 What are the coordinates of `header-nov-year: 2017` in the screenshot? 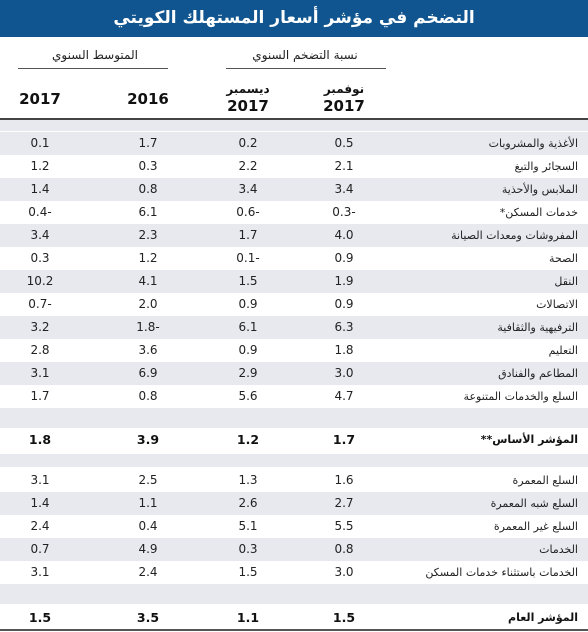 It's located at (344, 106).